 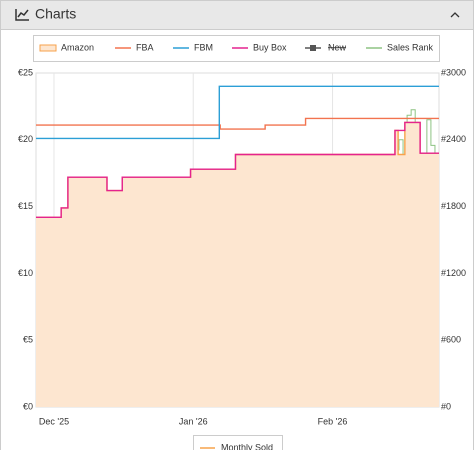 I want to click on legend-label: FBA, so click(x=145, y=47).